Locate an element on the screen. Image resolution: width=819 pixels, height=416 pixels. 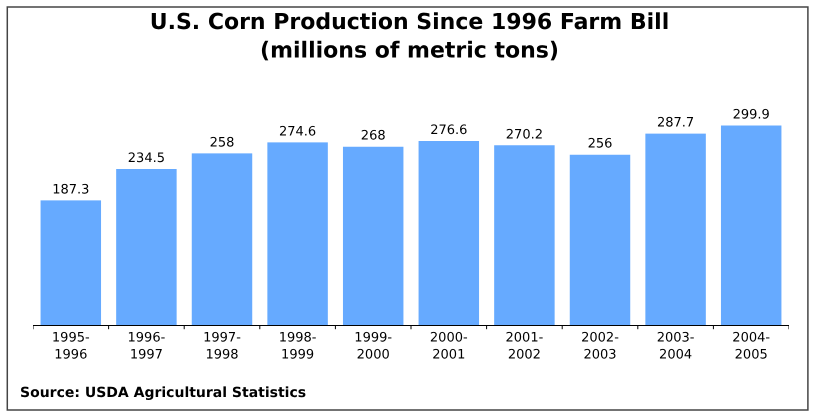
data-label: 274.6 is located at coordinates (297, 132).